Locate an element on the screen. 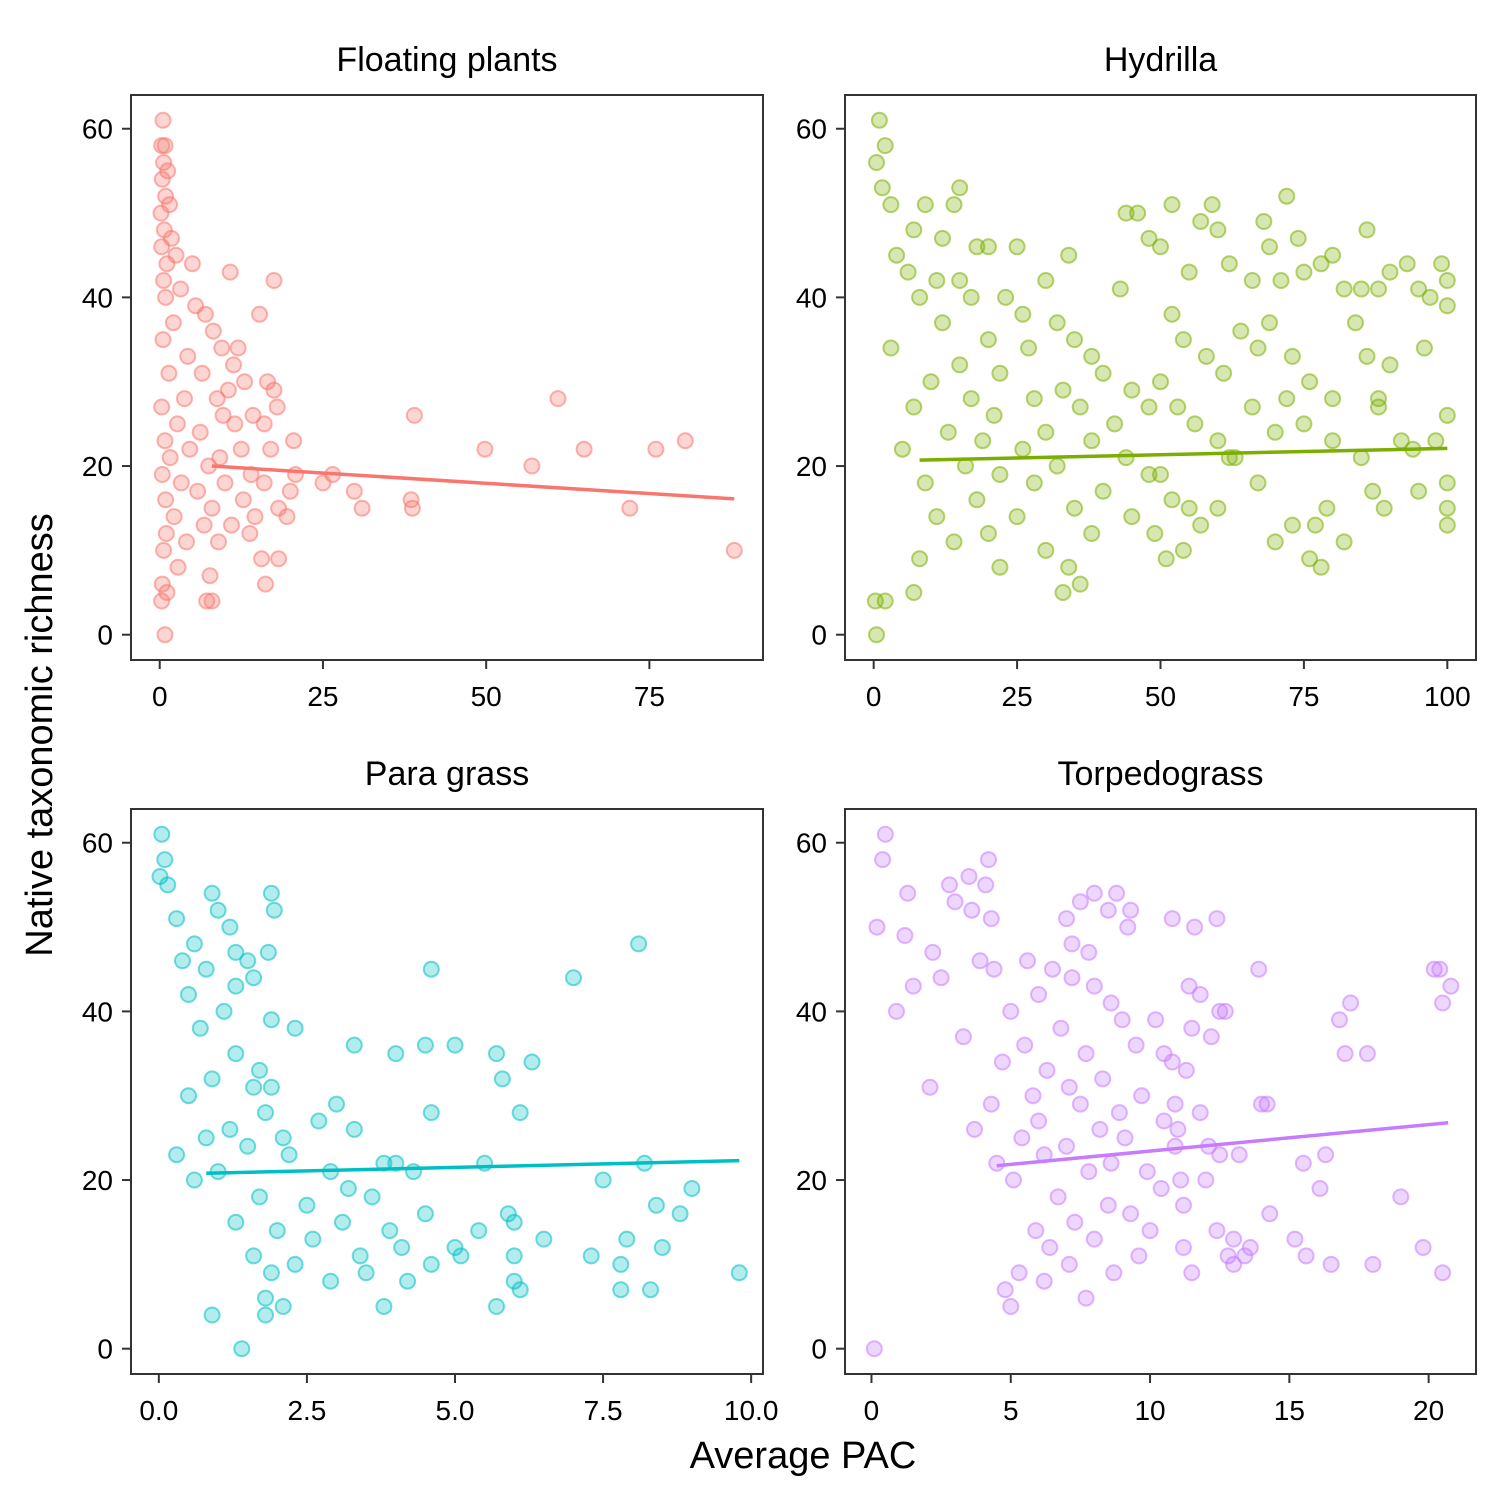  x-tick-label: 5.0 is located at coordinates (455, 1410).